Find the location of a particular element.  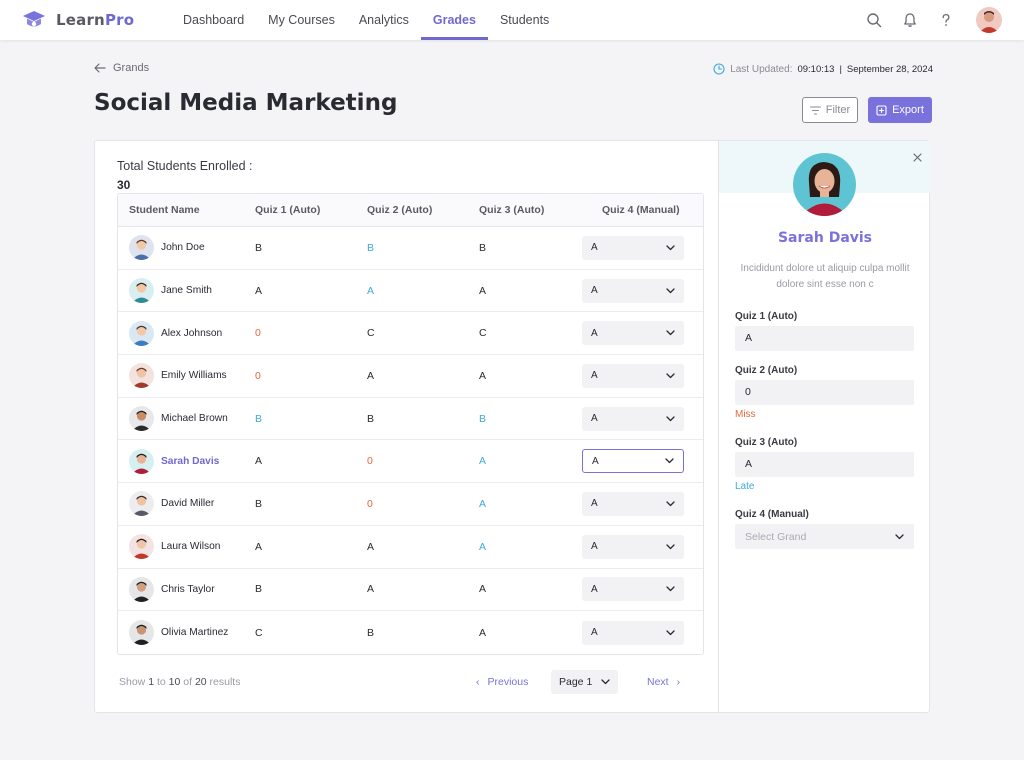

quiz-2-grade: C is located at coordinates (371, 333).